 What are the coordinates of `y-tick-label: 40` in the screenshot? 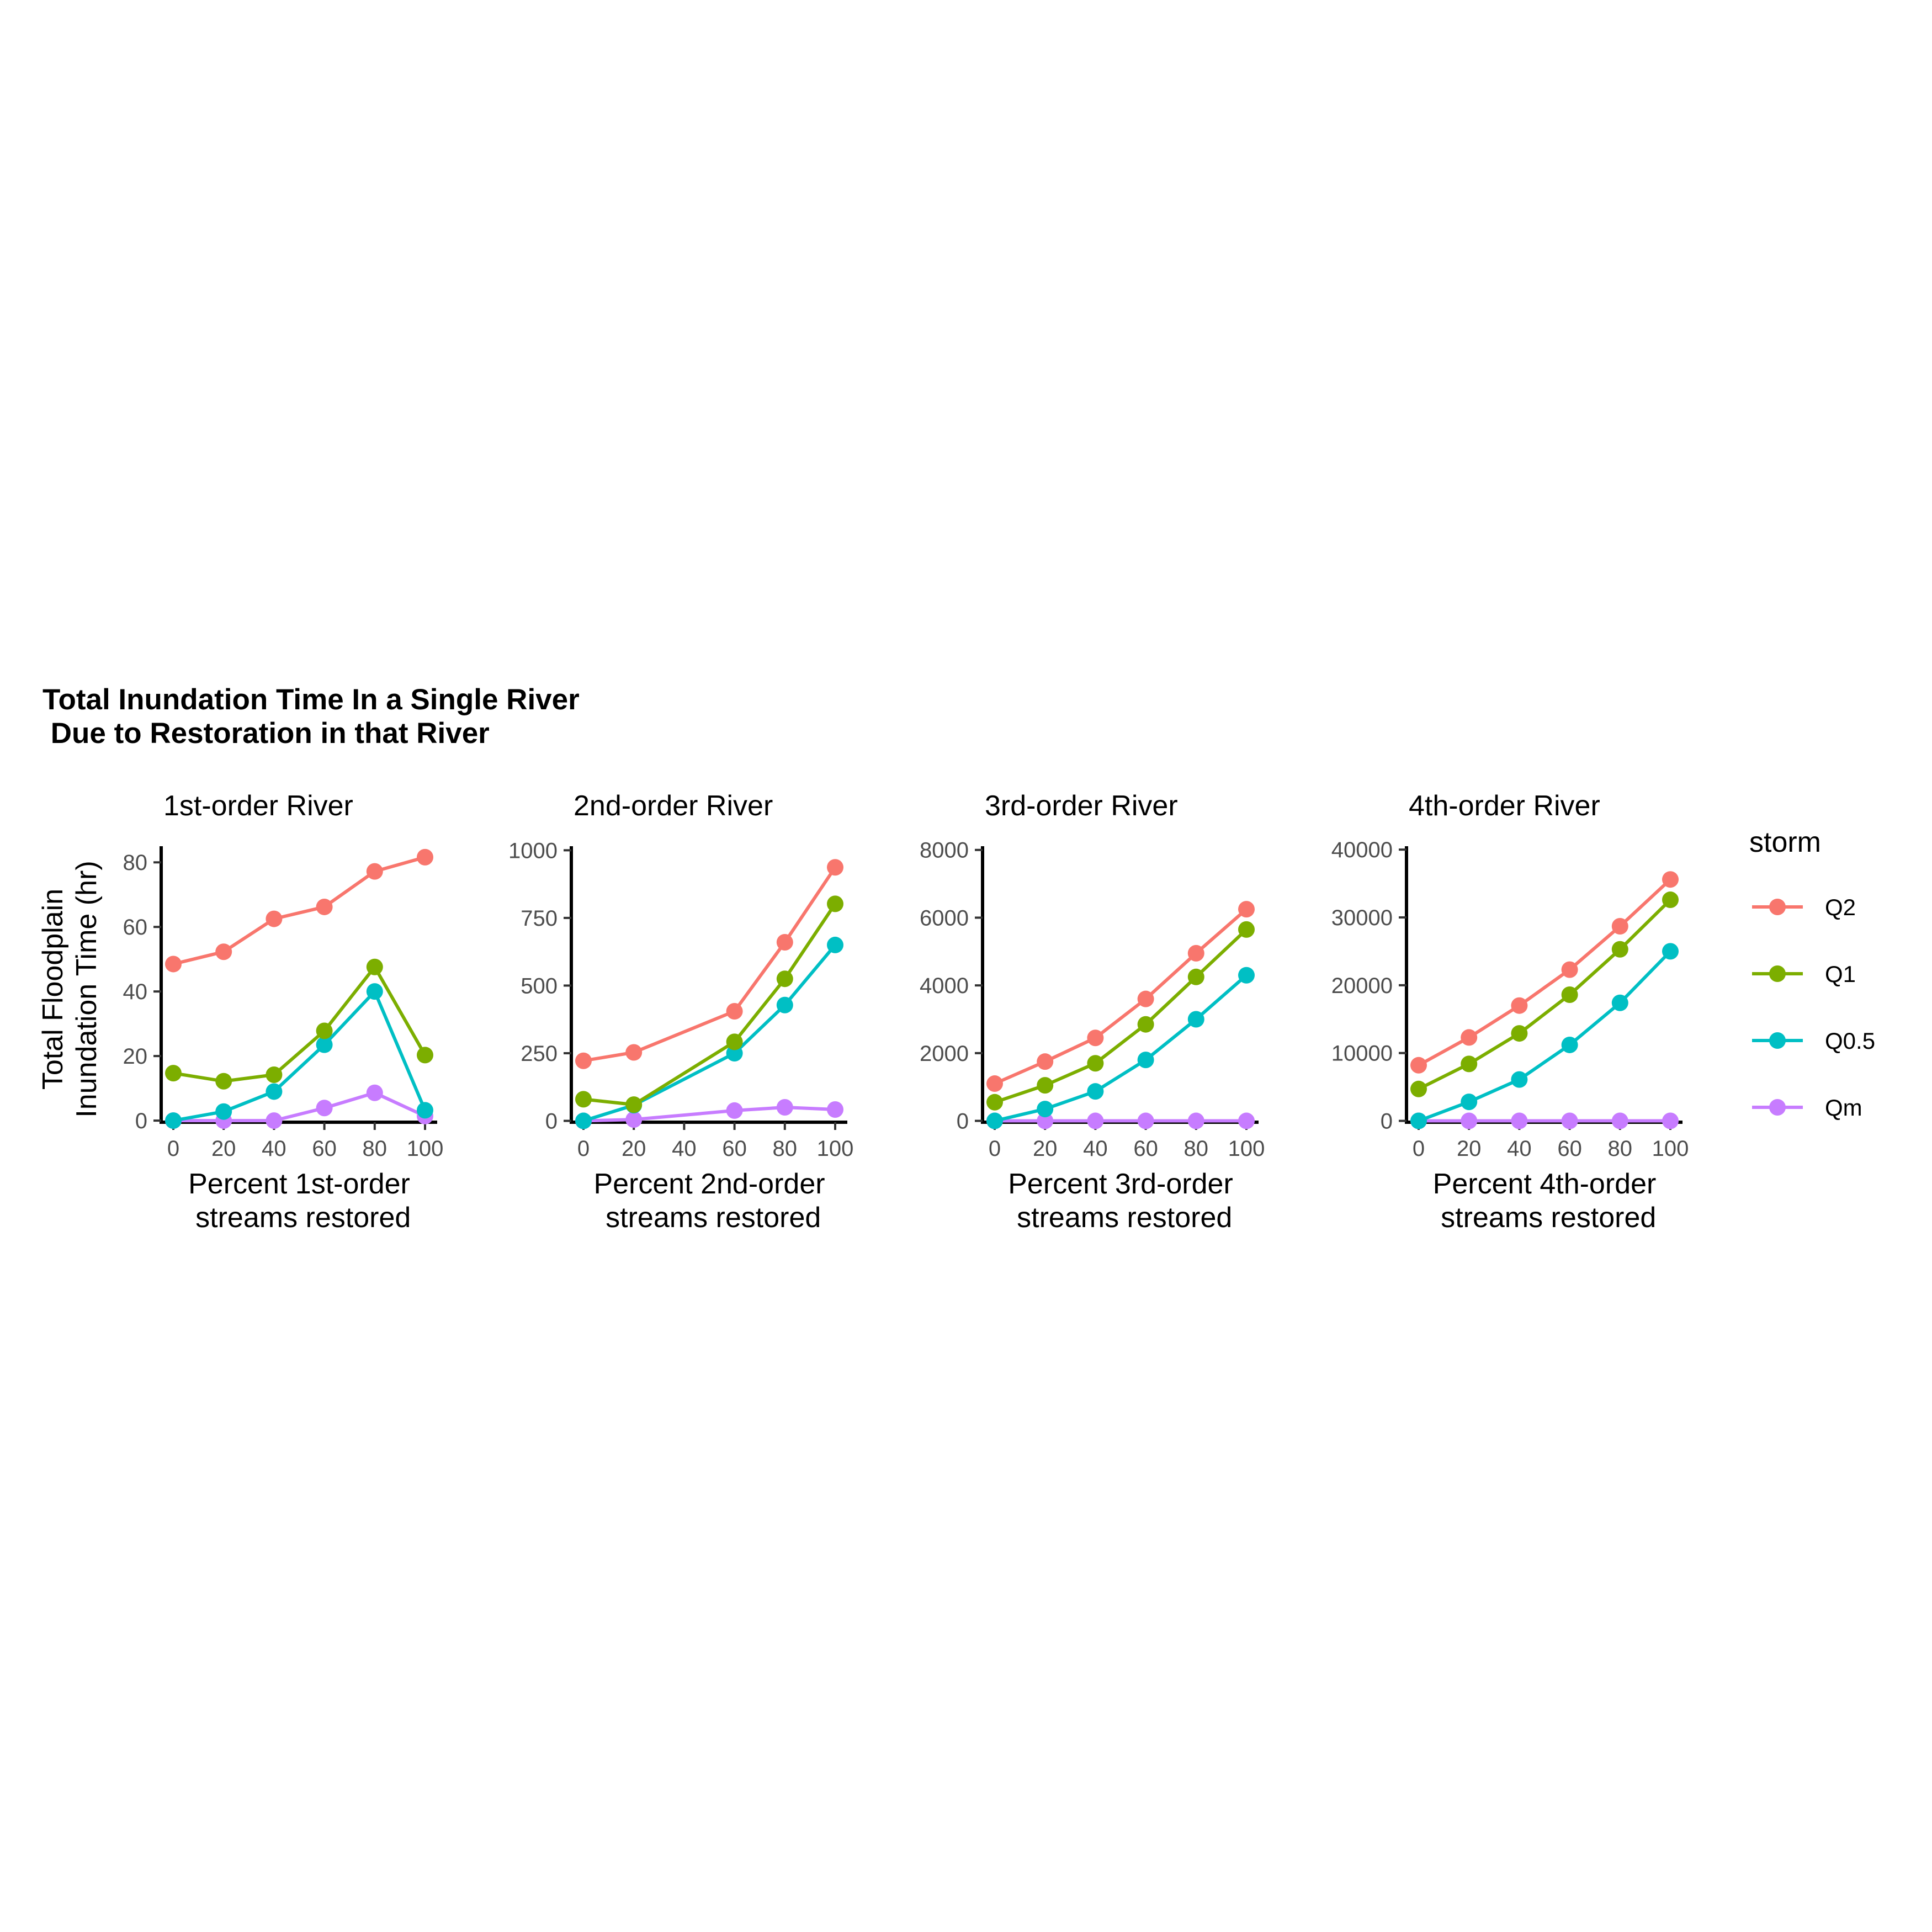 It's located at (135, 992).